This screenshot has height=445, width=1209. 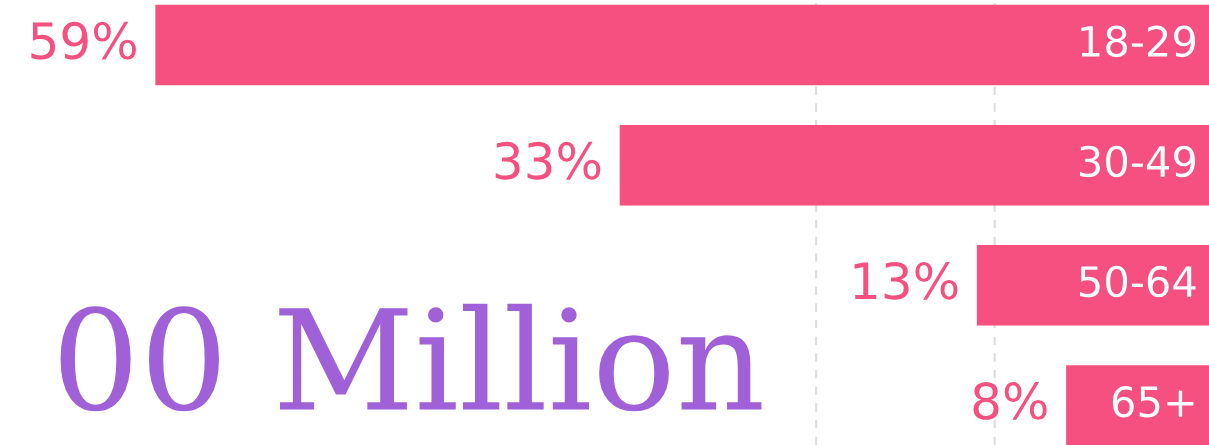 I want to click on data-label: 8%, so click(x=1010, y=401).